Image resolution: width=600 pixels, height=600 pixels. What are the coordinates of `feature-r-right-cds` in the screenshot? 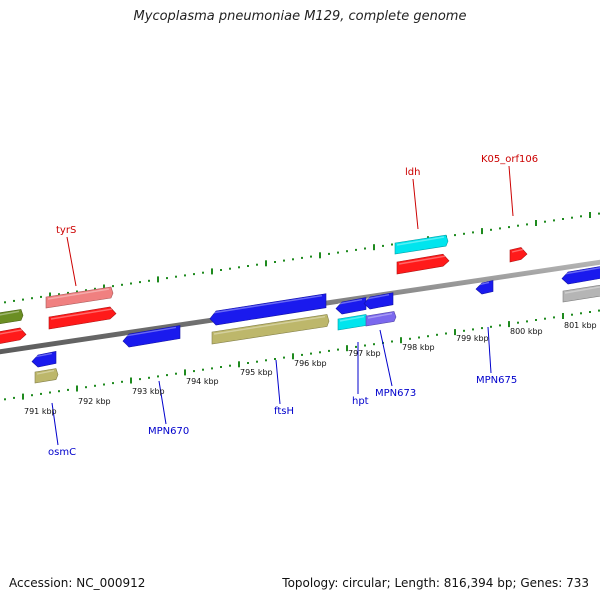 It's located at (581, 293).